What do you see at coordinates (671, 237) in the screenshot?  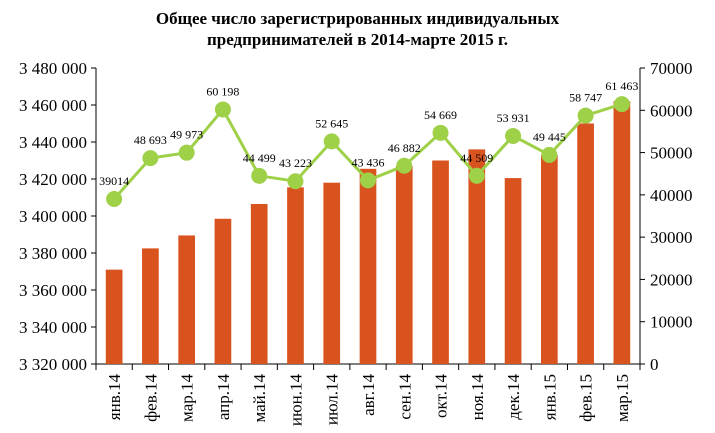 I see `y-right-tick-label: 30000` at bounding box center [671, 237].